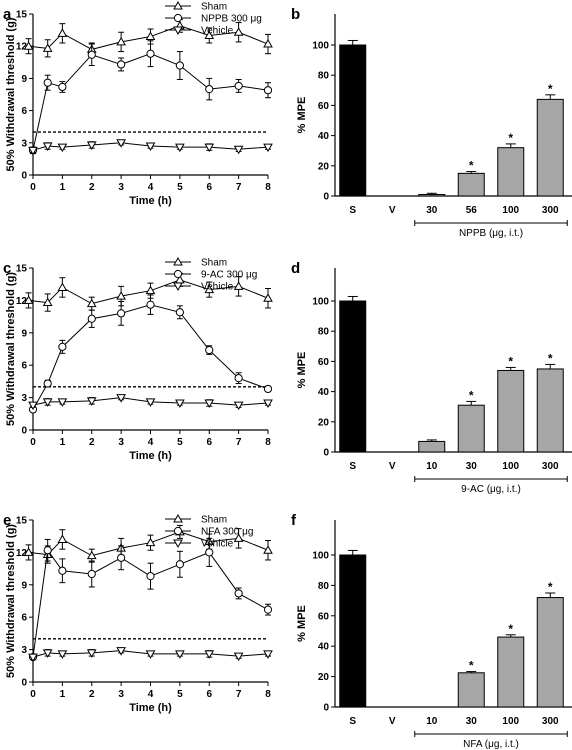 This screenshot has width=572, height=750. What do you see at coordinates (63, 442) in the screenshot?
I see `x-tick-label: 1` at bounding box center [63, 442].